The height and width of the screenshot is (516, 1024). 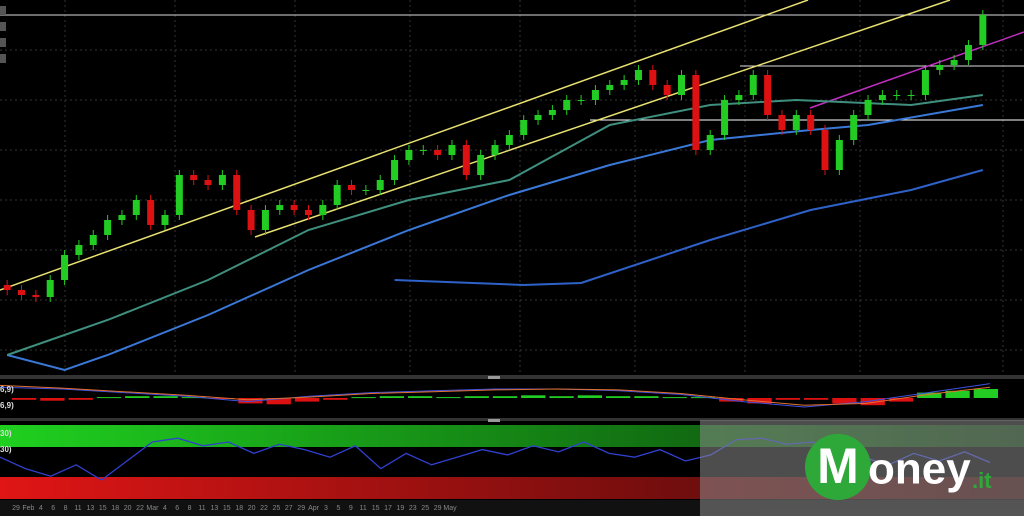 What do you see at coordinates (91, 508) in the screenshot?
I see `x-tick-label: 13` at bounding box center [91, 508].